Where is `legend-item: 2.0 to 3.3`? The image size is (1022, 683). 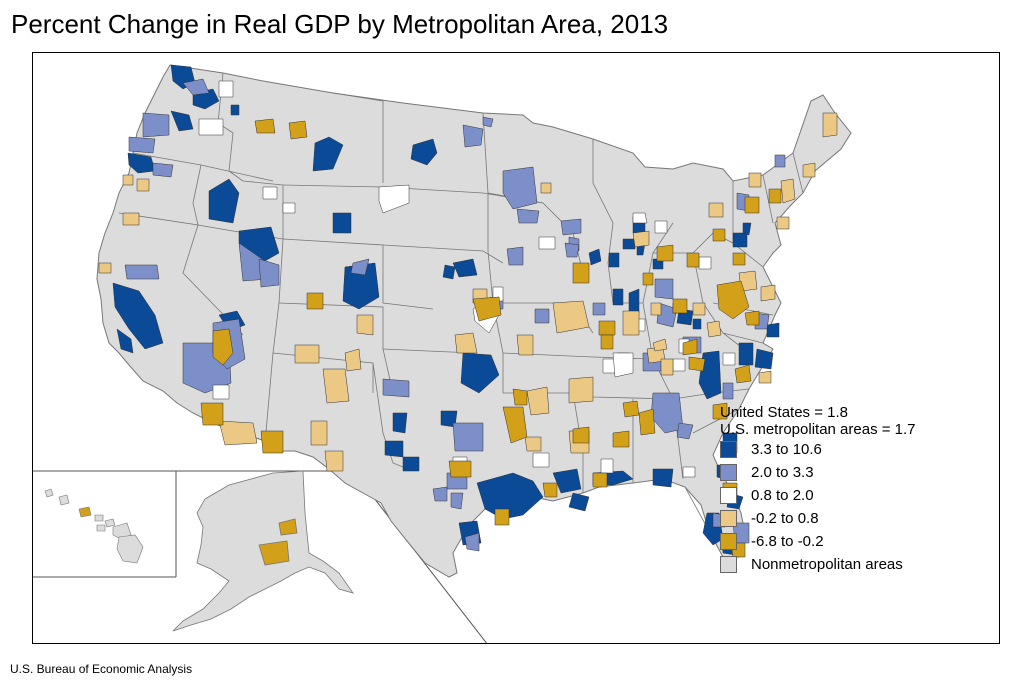
legend-item: 2.0 to 3.3 is located at coordinates (840, 472).